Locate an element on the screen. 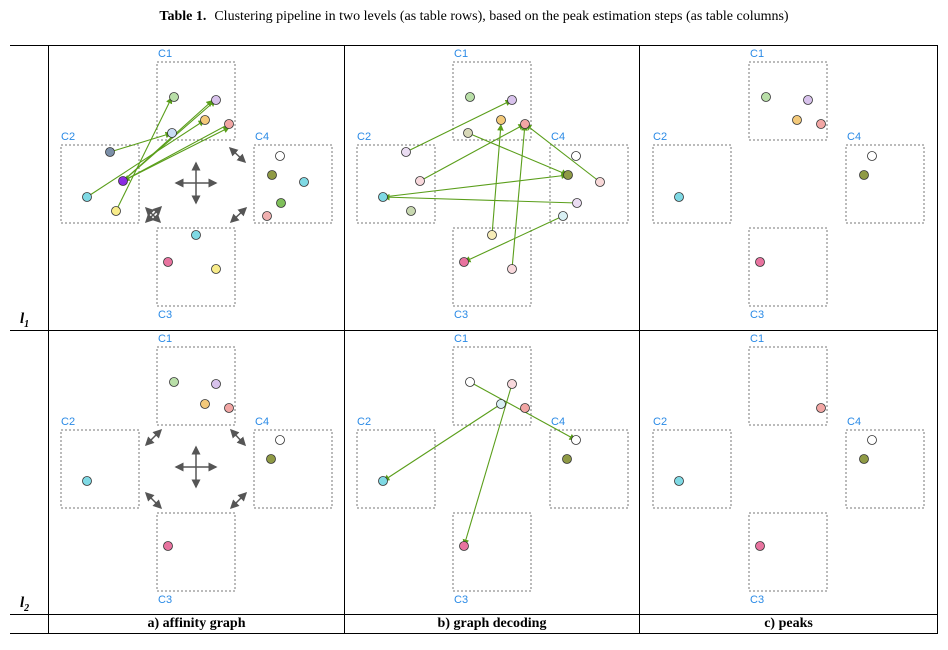  panel-r2-c2: C1 C2 C3 C4 is located at coordinates (492, 469).